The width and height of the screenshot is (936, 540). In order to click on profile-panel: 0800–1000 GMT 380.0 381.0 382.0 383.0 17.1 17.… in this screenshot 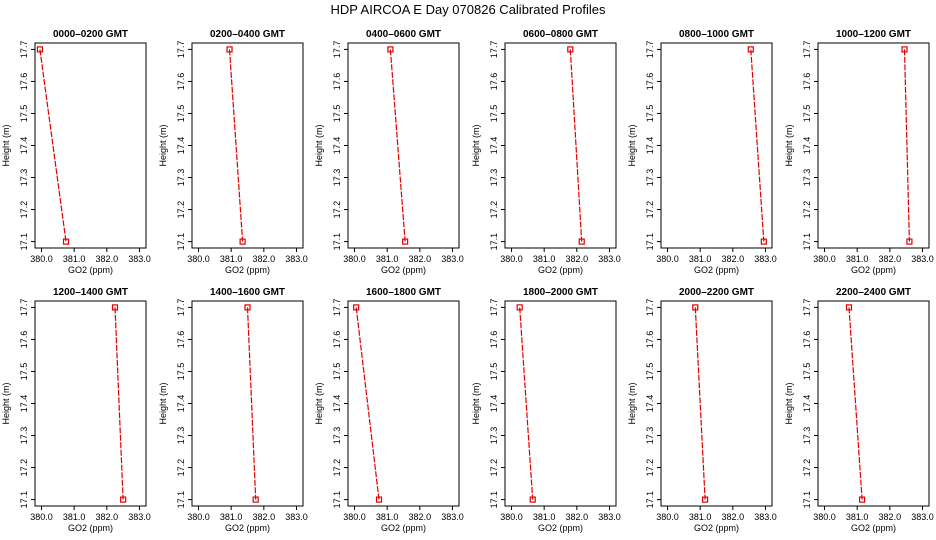, I will do `click(702, 152)`.